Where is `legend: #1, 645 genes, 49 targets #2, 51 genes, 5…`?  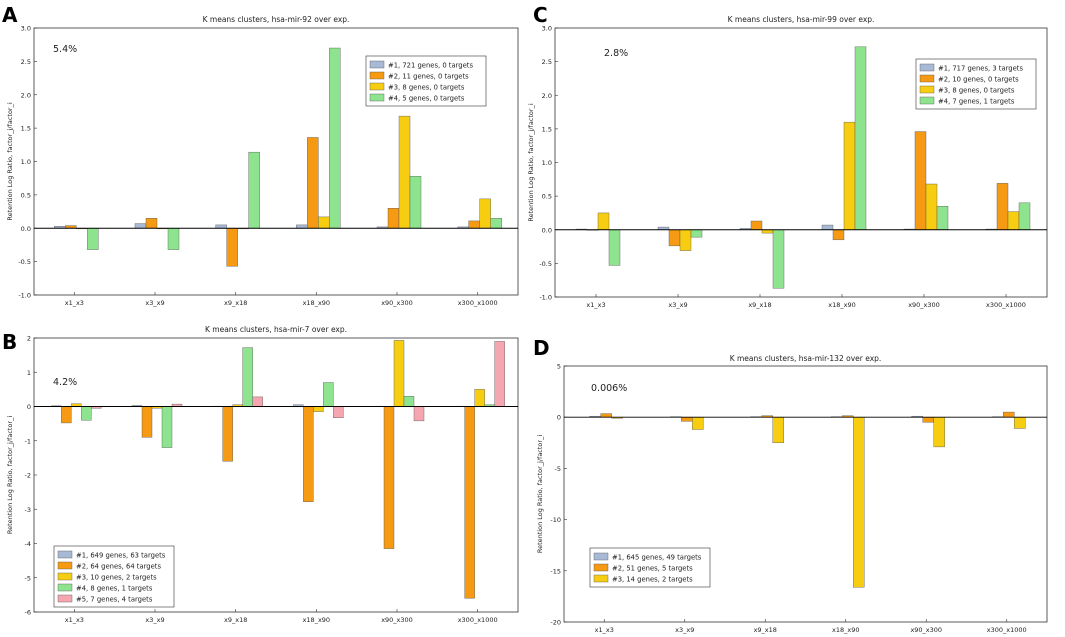
legend: #1, 645 genes, 49 targets #2, 51 genes, 5… is located at coordinates (650, 567).